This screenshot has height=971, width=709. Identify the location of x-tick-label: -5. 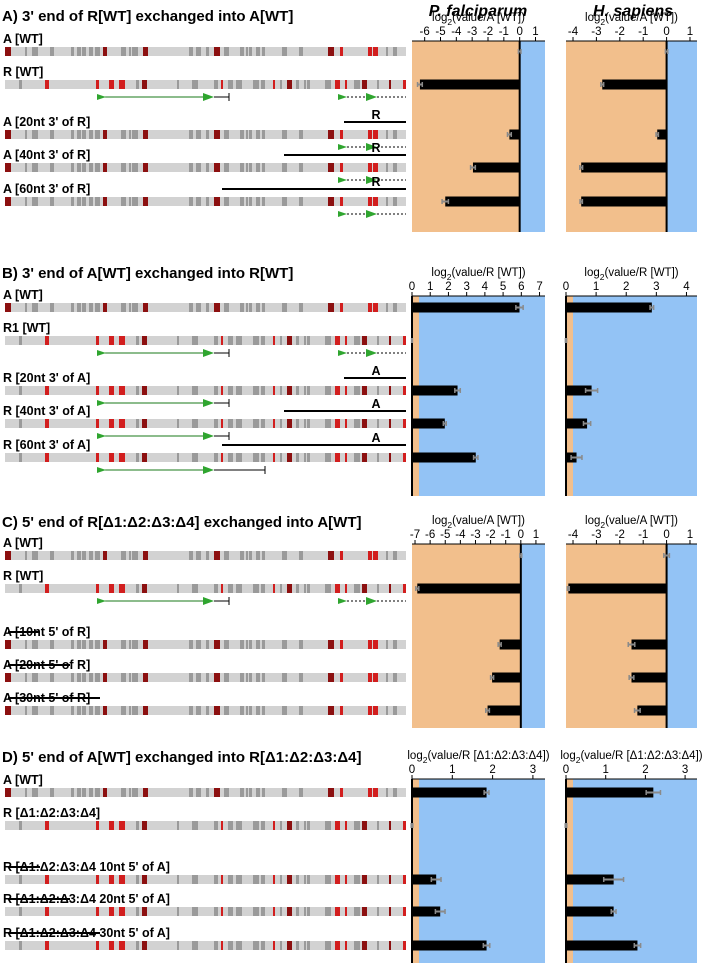
(440, 32).